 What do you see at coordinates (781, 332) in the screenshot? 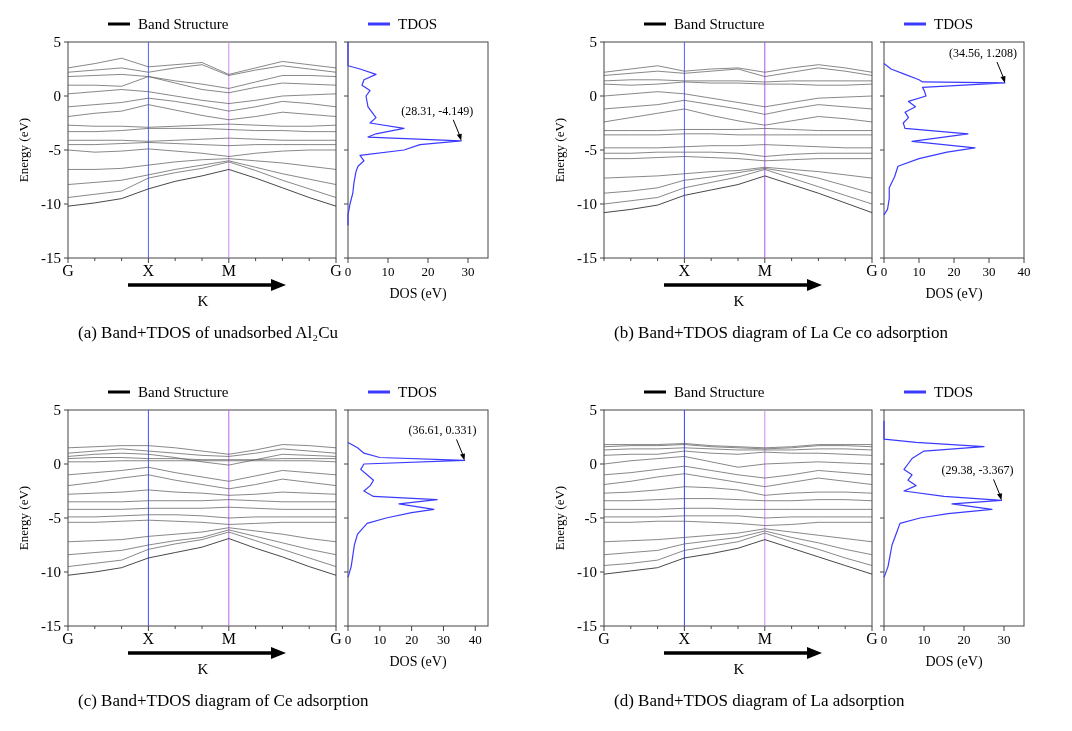
I see `text: (b) Band+TDOS diagram of La Ce co adsorption` at bounding box center [781, 332].